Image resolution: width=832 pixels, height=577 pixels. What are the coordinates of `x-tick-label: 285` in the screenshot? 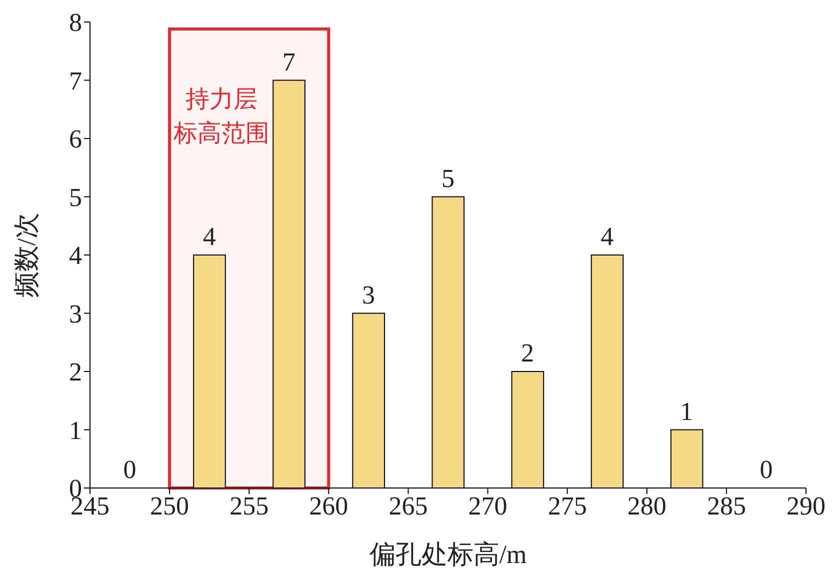 It's located at (726, 505).